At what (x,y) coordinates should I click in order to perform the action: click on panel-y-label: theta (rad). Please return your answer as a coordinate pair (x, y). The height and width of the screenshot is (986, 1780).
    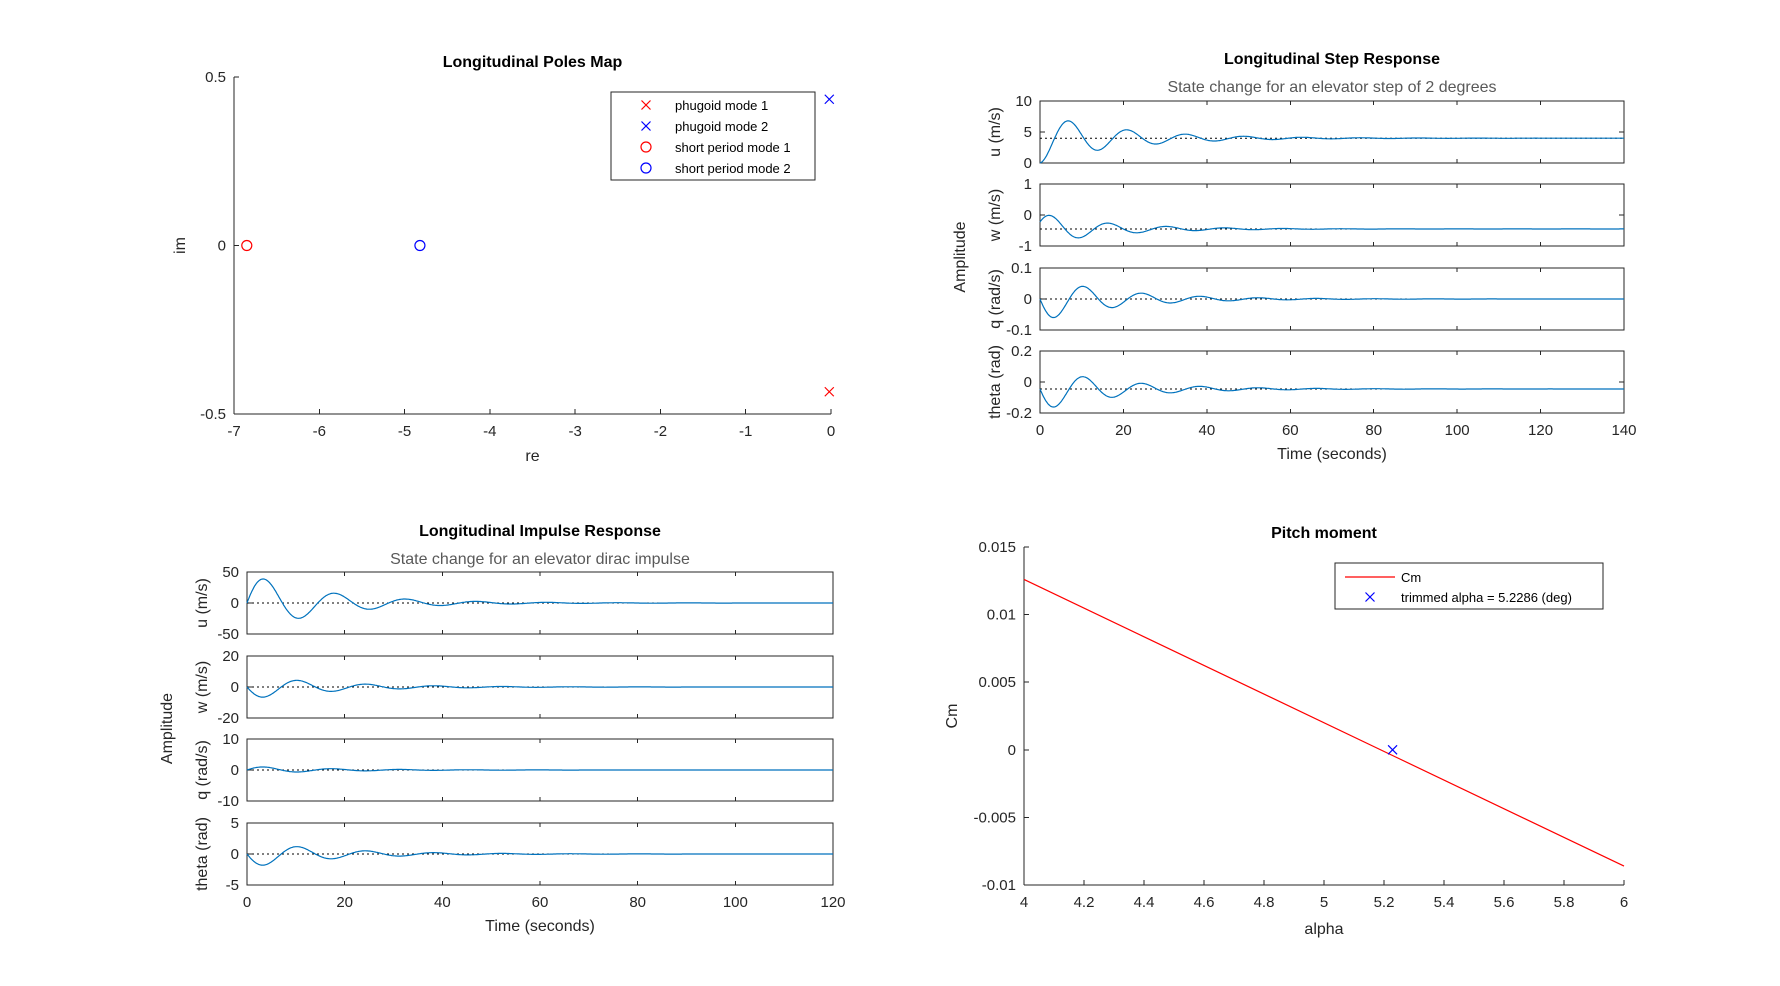
    Looking at the image, I should click on (202, 854).